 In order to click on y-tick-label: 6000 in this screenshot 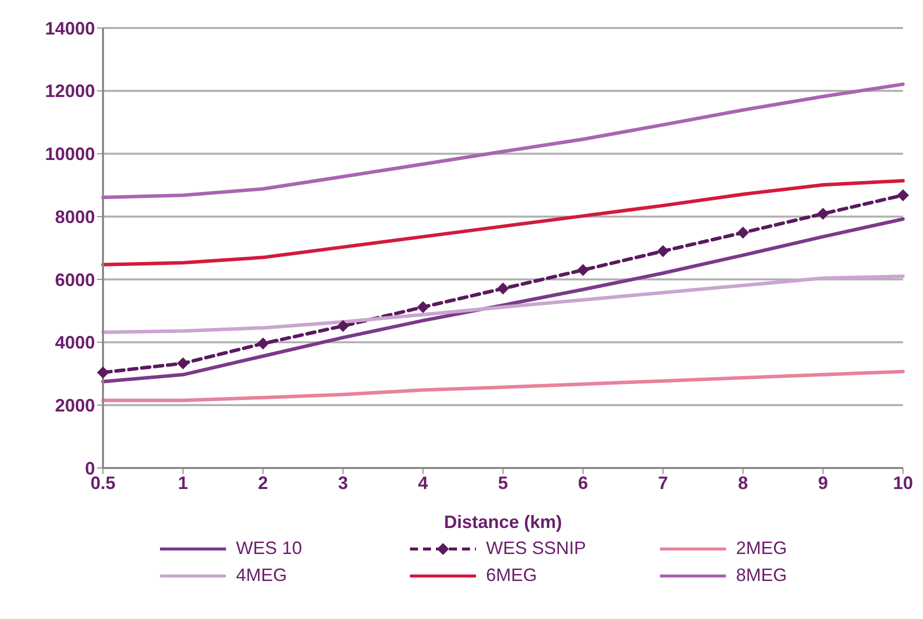, I will do `click(74, 280)`.